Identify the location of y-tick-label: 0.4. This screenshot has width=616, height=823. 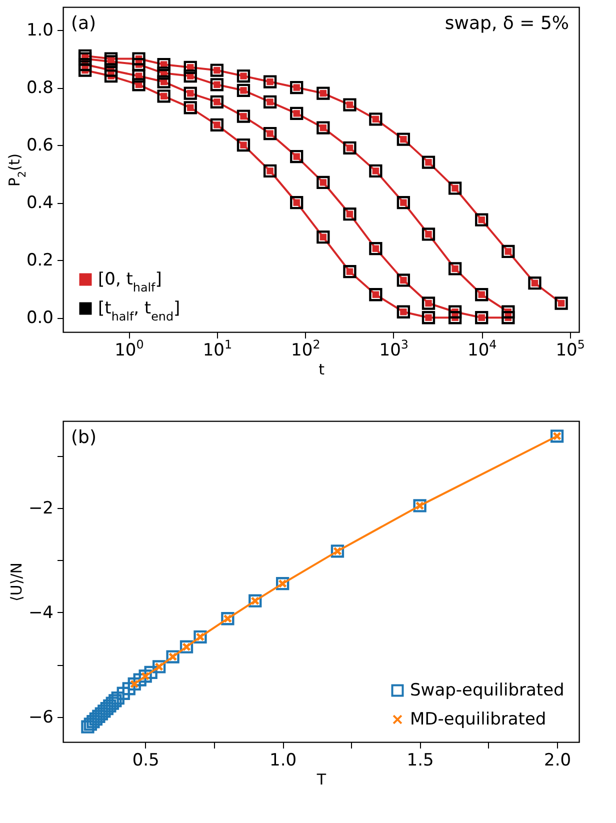
(40, 203).